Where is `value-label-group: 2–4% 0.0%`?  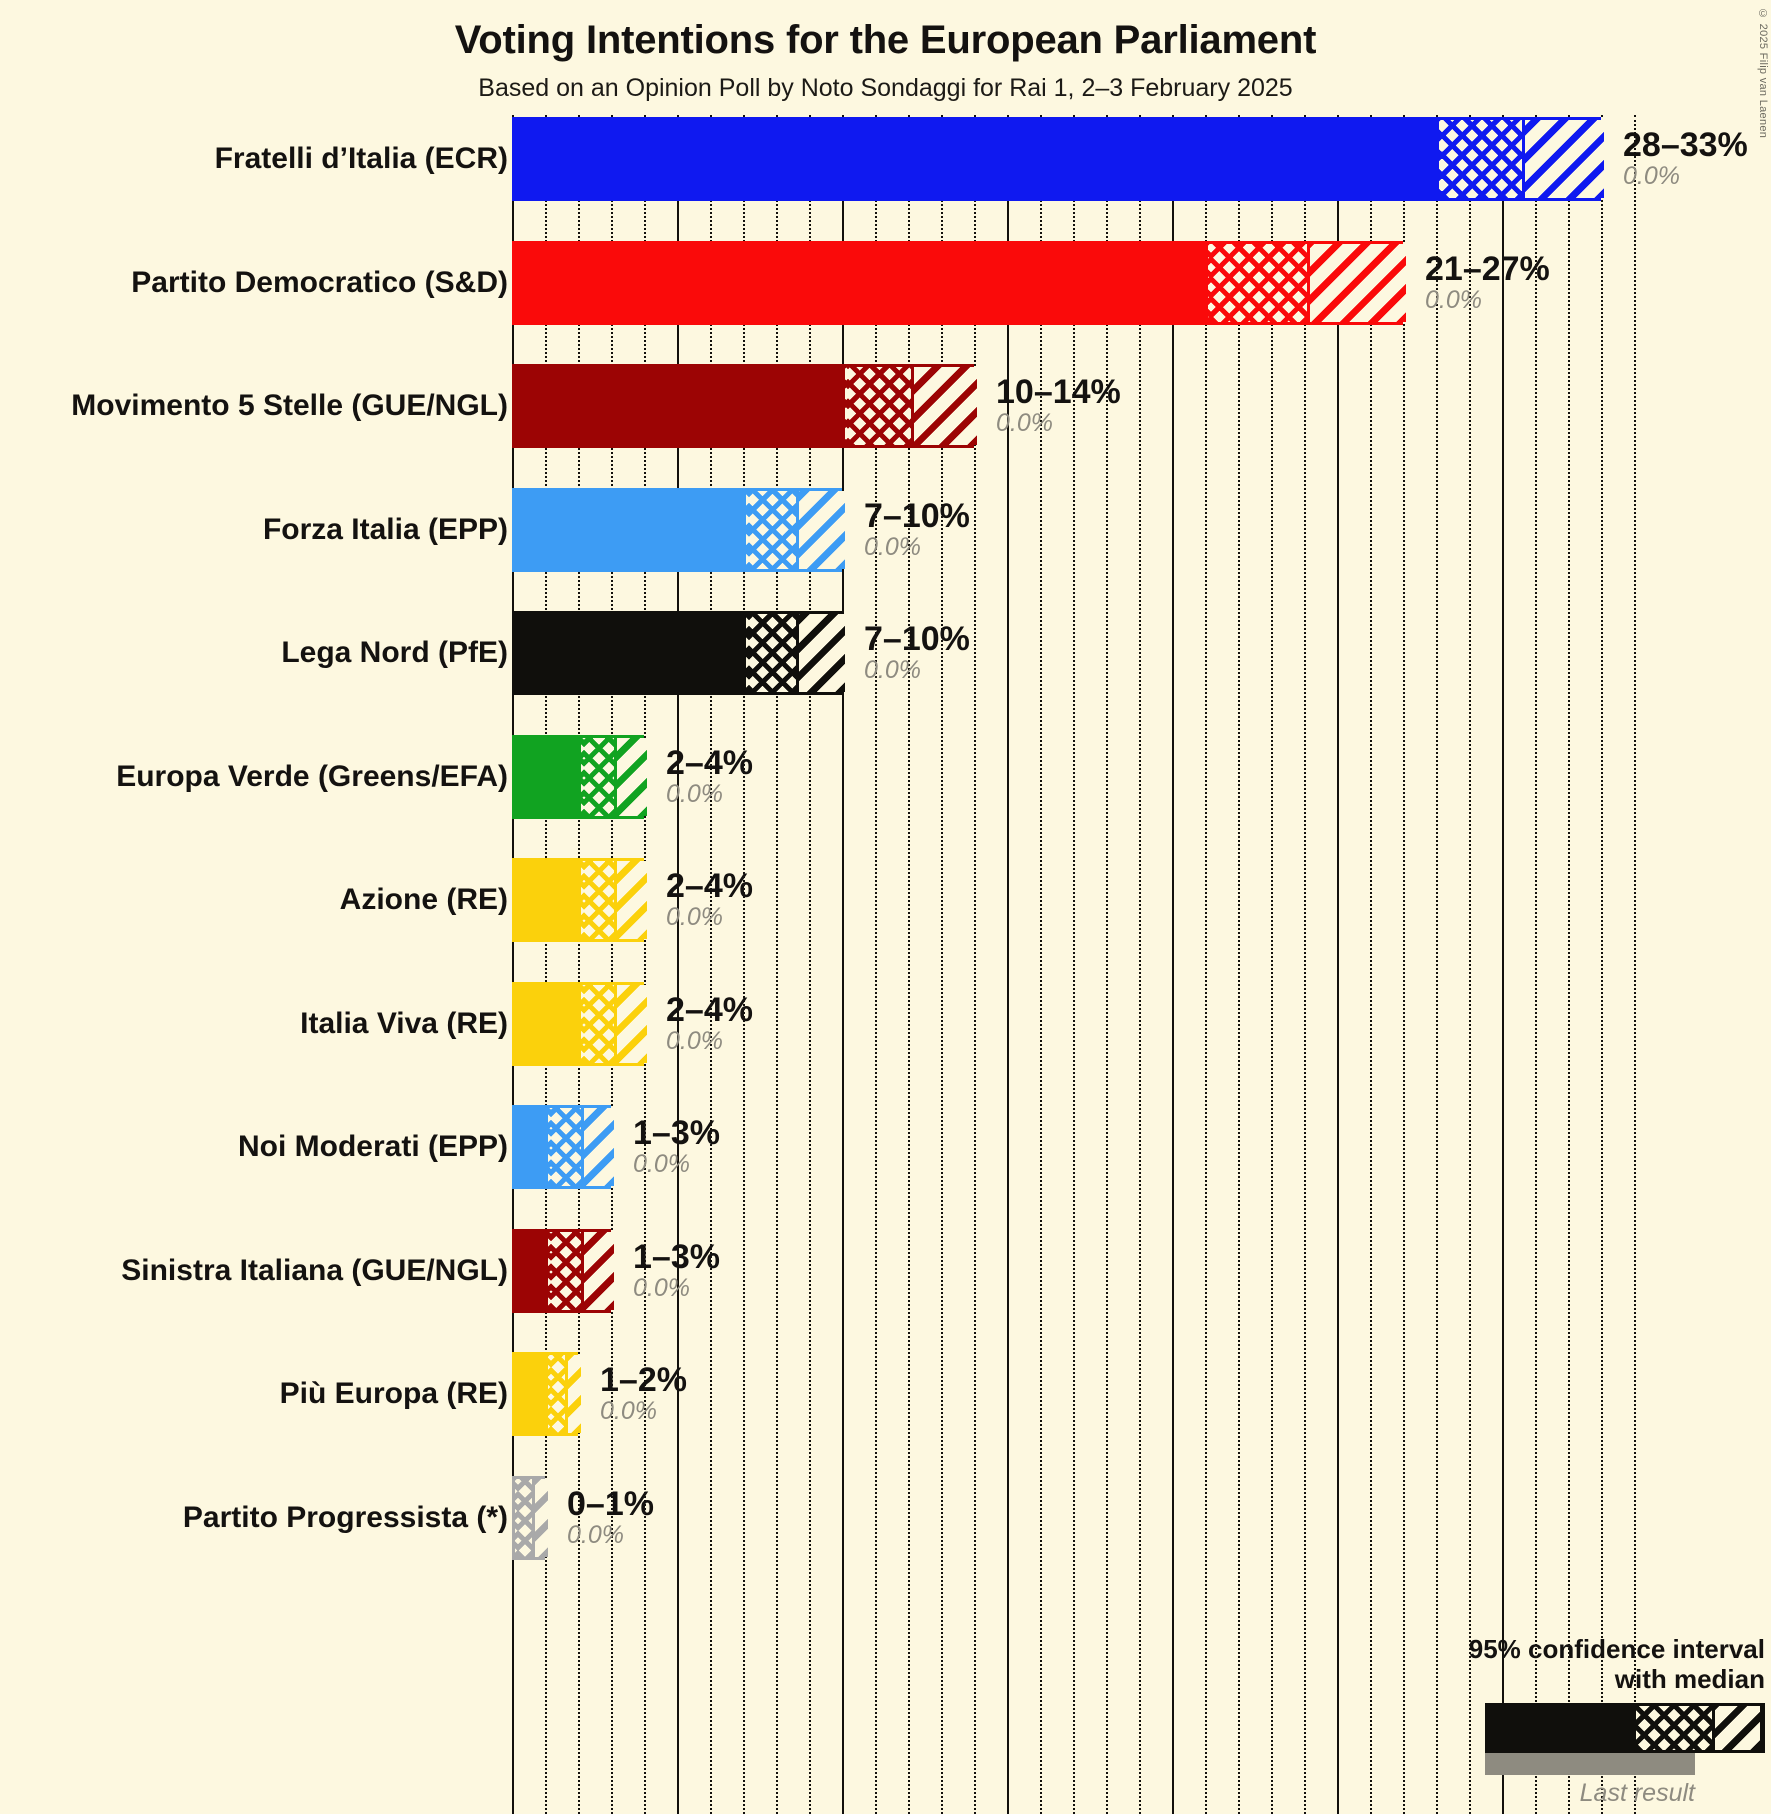 value-label-group: 2–4% 0.0% is located at coordinates (709, 1023).